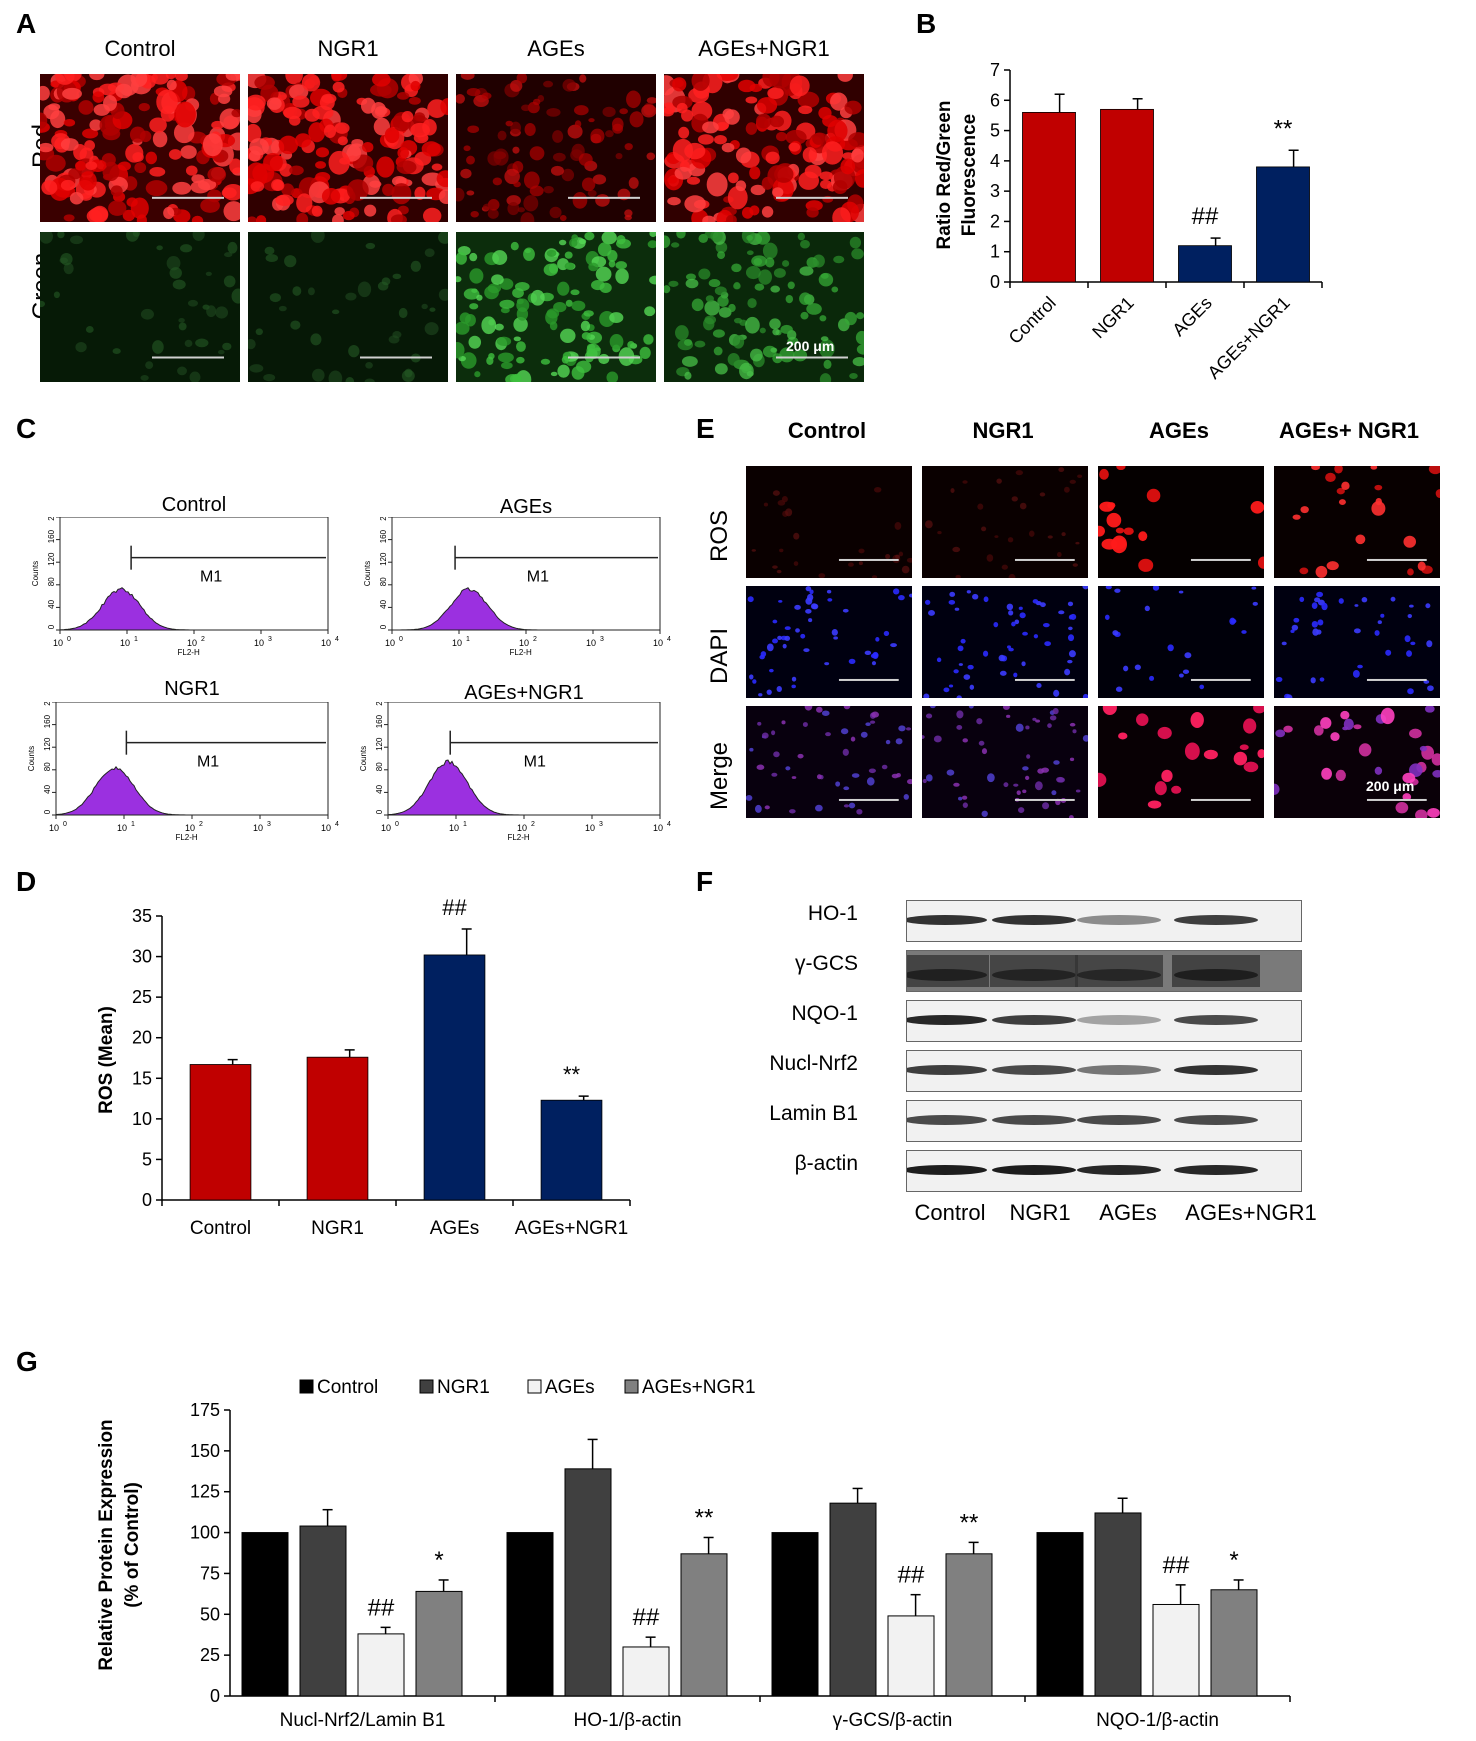  What do you see at coordinates (1157, 1720) in the screenshot?
I see `x-tick-label: NQO-1/β-actin` at bounding box center [1157, 1720].